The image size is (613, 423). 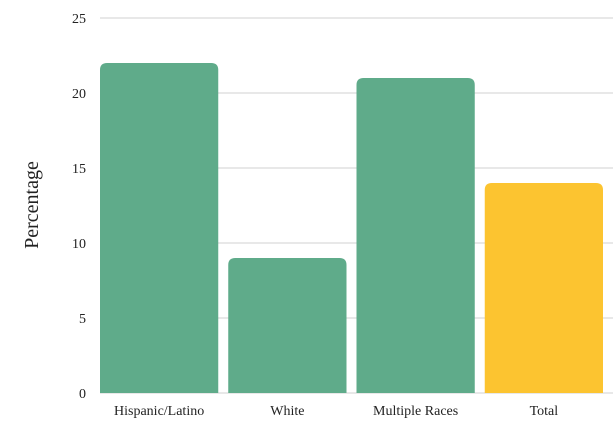 What do you see at coordinates (79, 19) in the screenshot?
I see `y-tick-label: 25` at bounding box center [79, 19].